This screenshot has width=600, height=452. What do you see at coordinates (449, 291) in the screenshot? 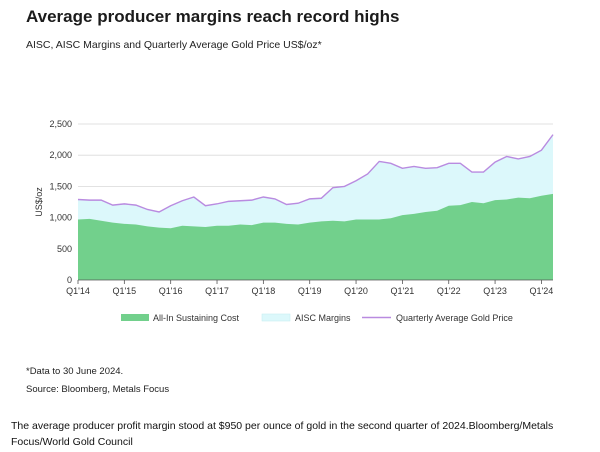
I see `x-tick-label: Q1'22` at bounding box center [449, 291].